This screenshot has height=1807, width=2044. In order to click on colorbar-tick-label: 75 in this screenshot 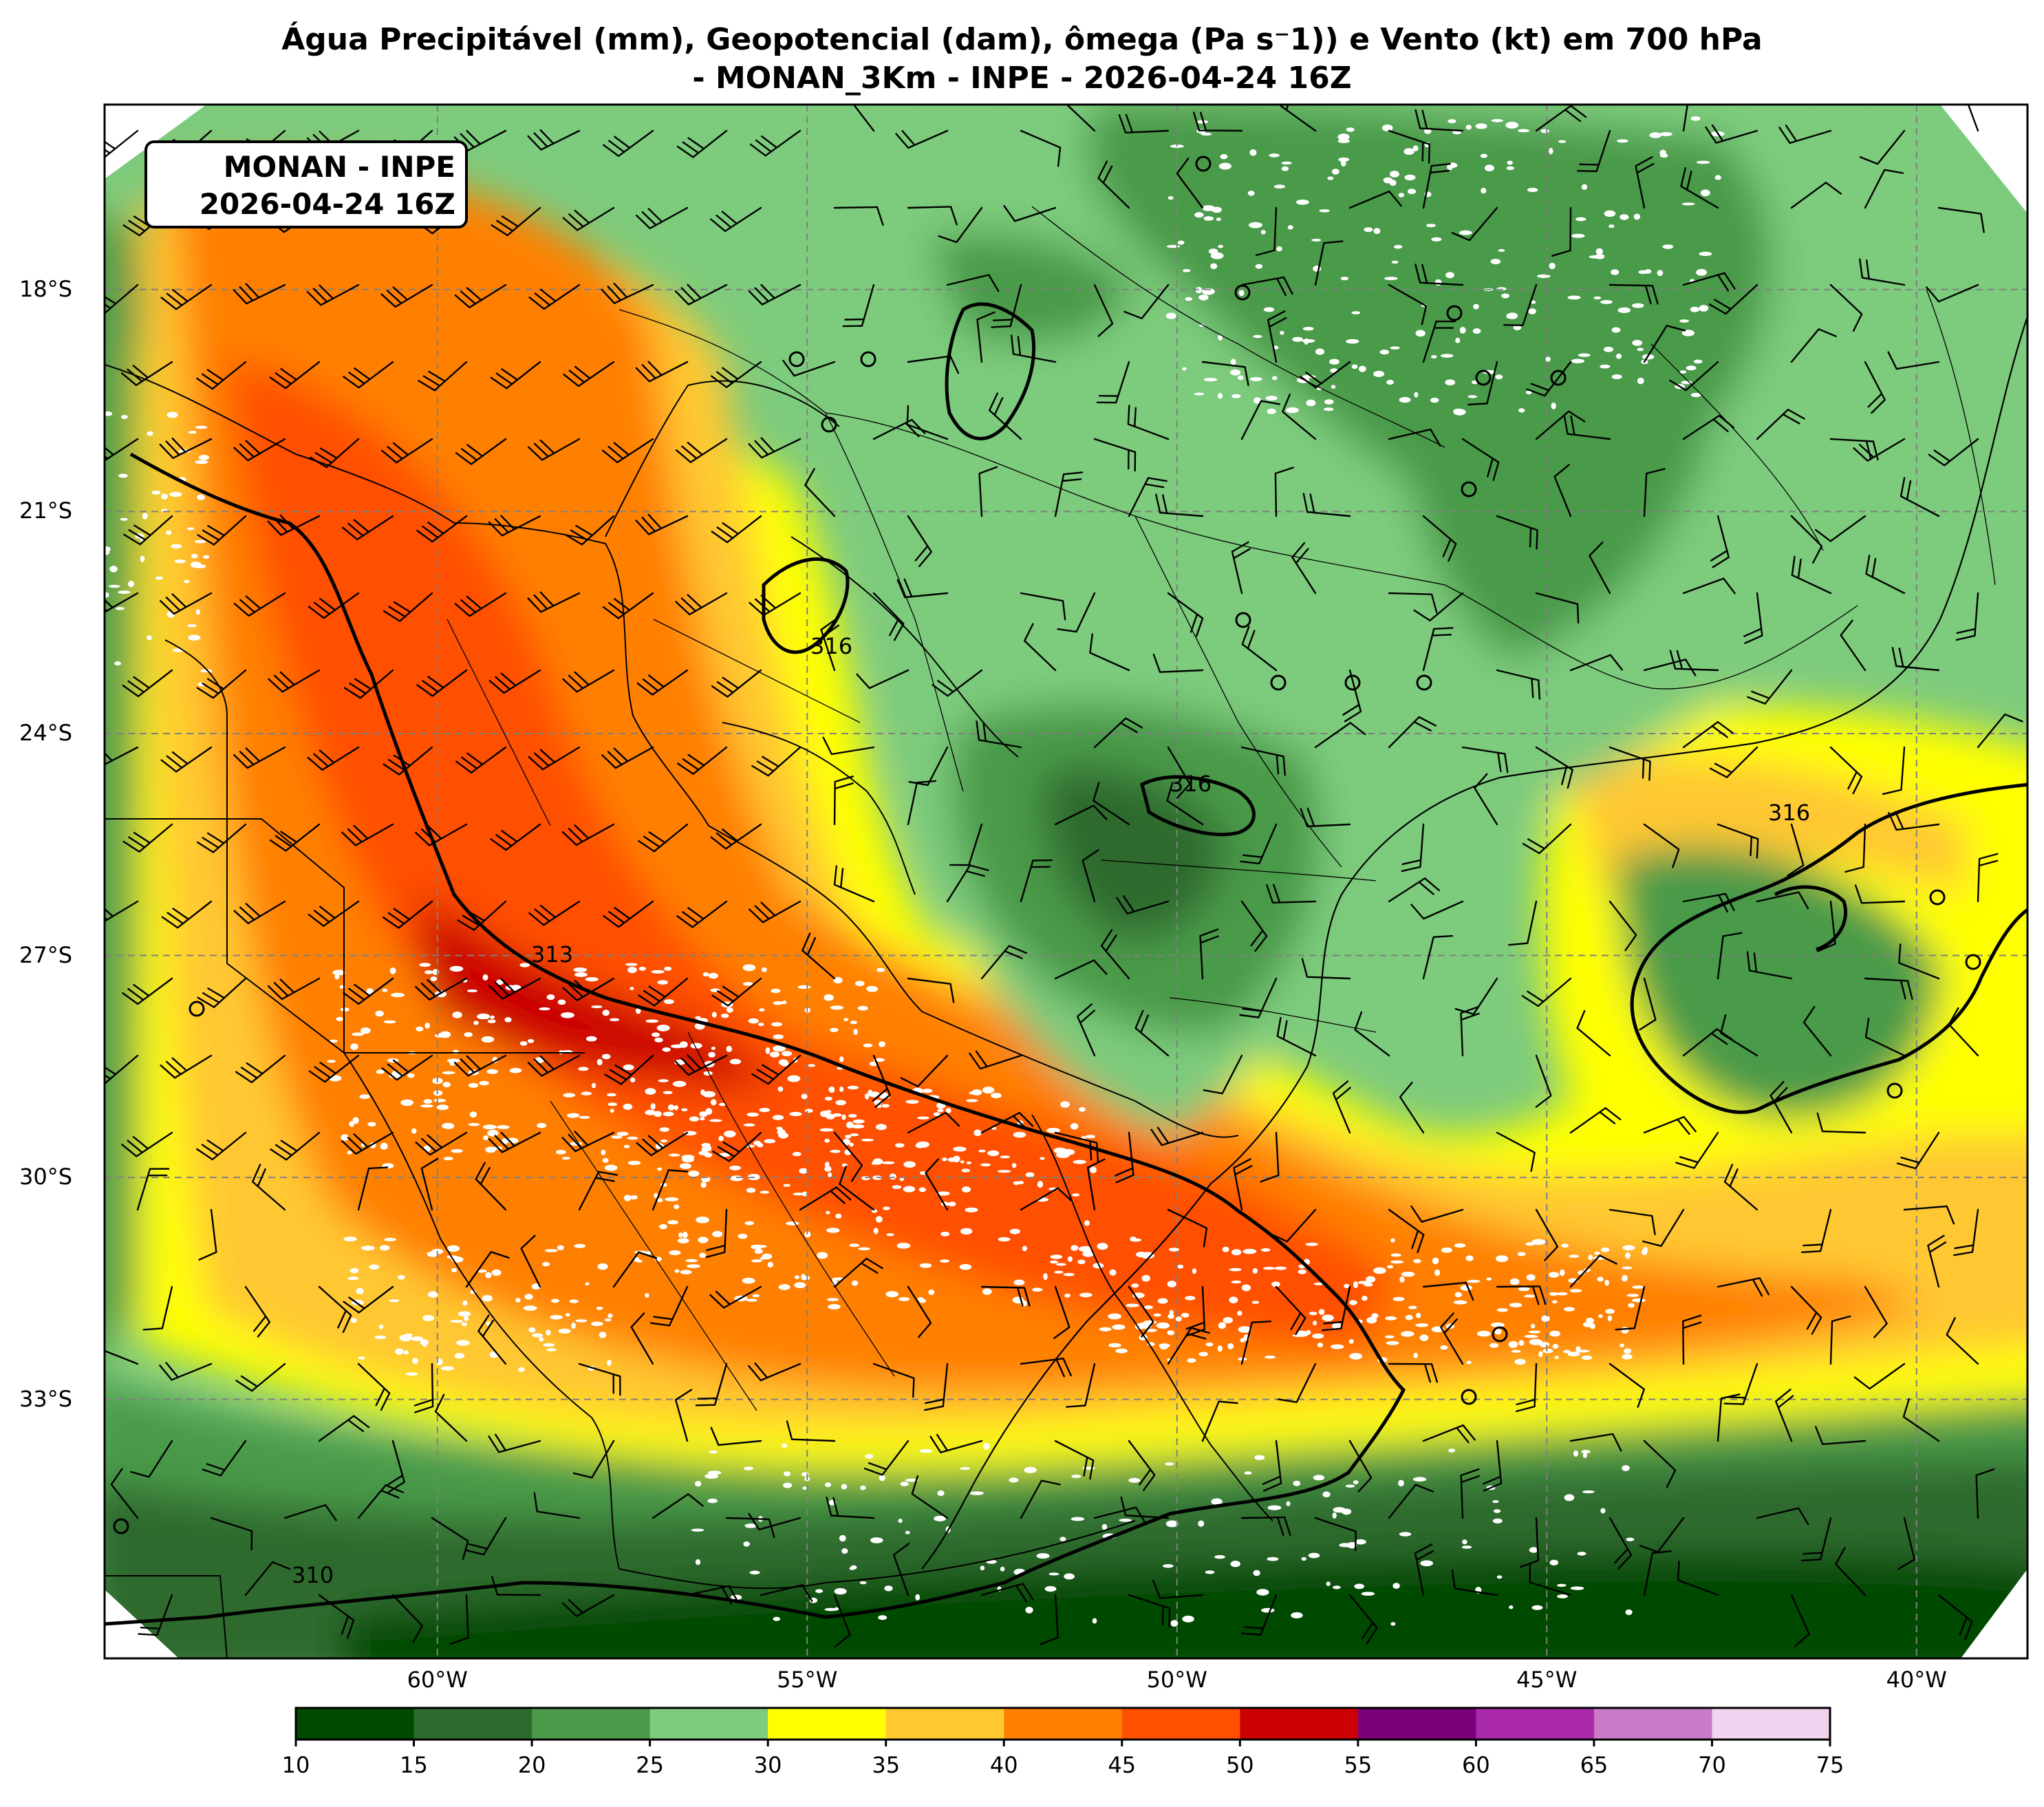, I will do `click(1830, 1765)`.